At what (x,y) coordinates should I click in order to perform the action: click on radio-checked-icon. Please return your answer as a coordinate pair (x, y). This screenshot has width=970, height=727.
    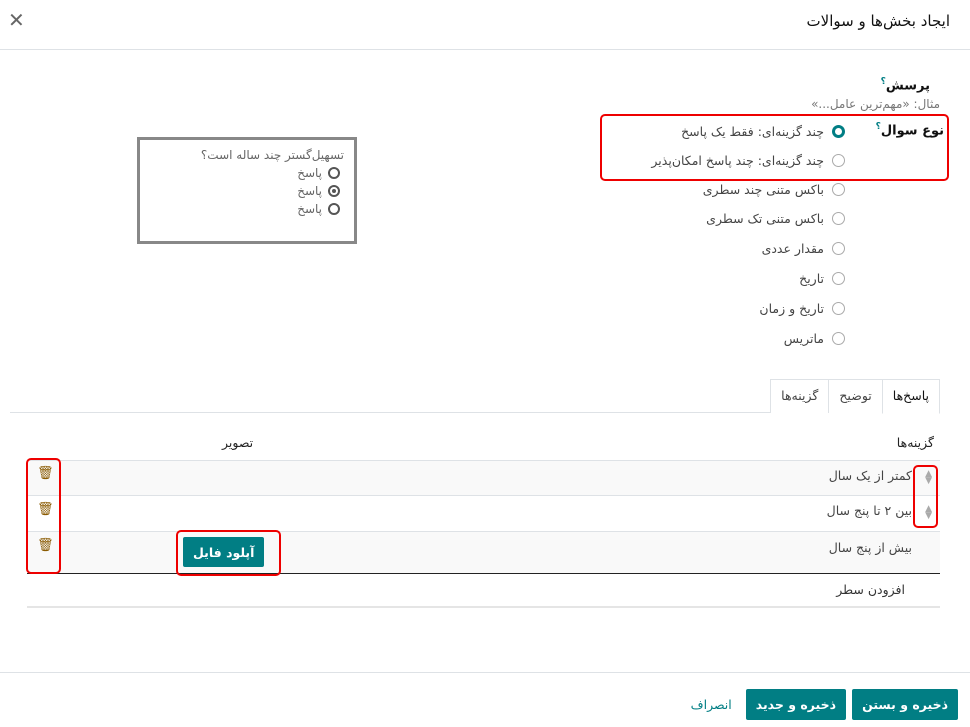
    Looking at the image, I should click on (334, 191).